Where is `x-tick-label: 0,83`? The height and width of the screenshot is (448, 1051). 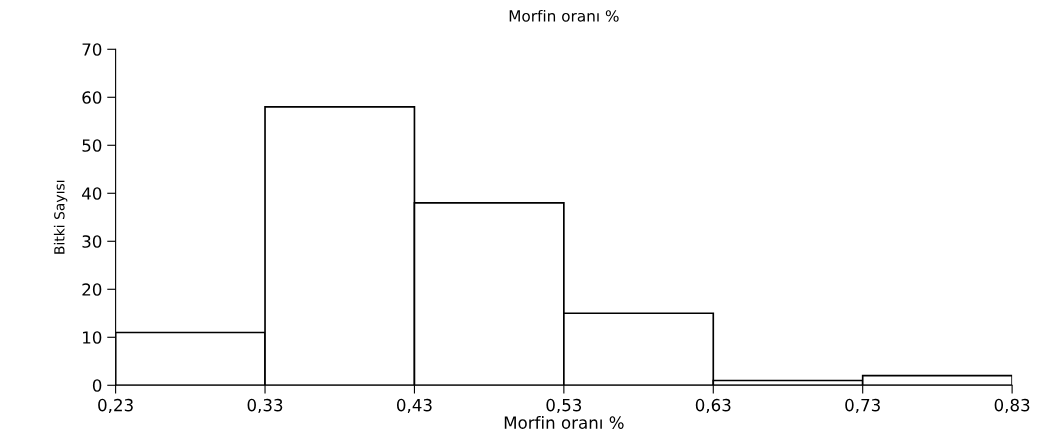
x-tick-label: 0,83 is located at coordinates (1012, 406).